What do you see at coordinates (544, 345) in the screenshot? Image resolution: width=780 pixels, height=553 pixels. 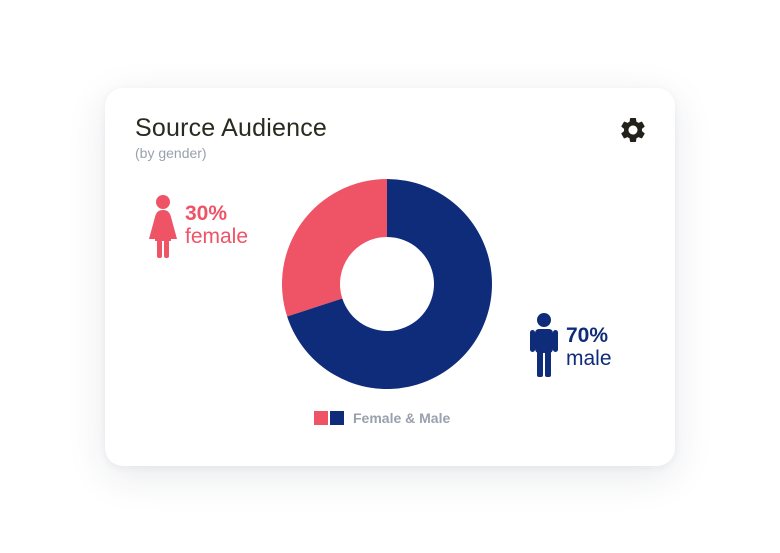 I see `male-person-icon` at bounding box center [544, 345].